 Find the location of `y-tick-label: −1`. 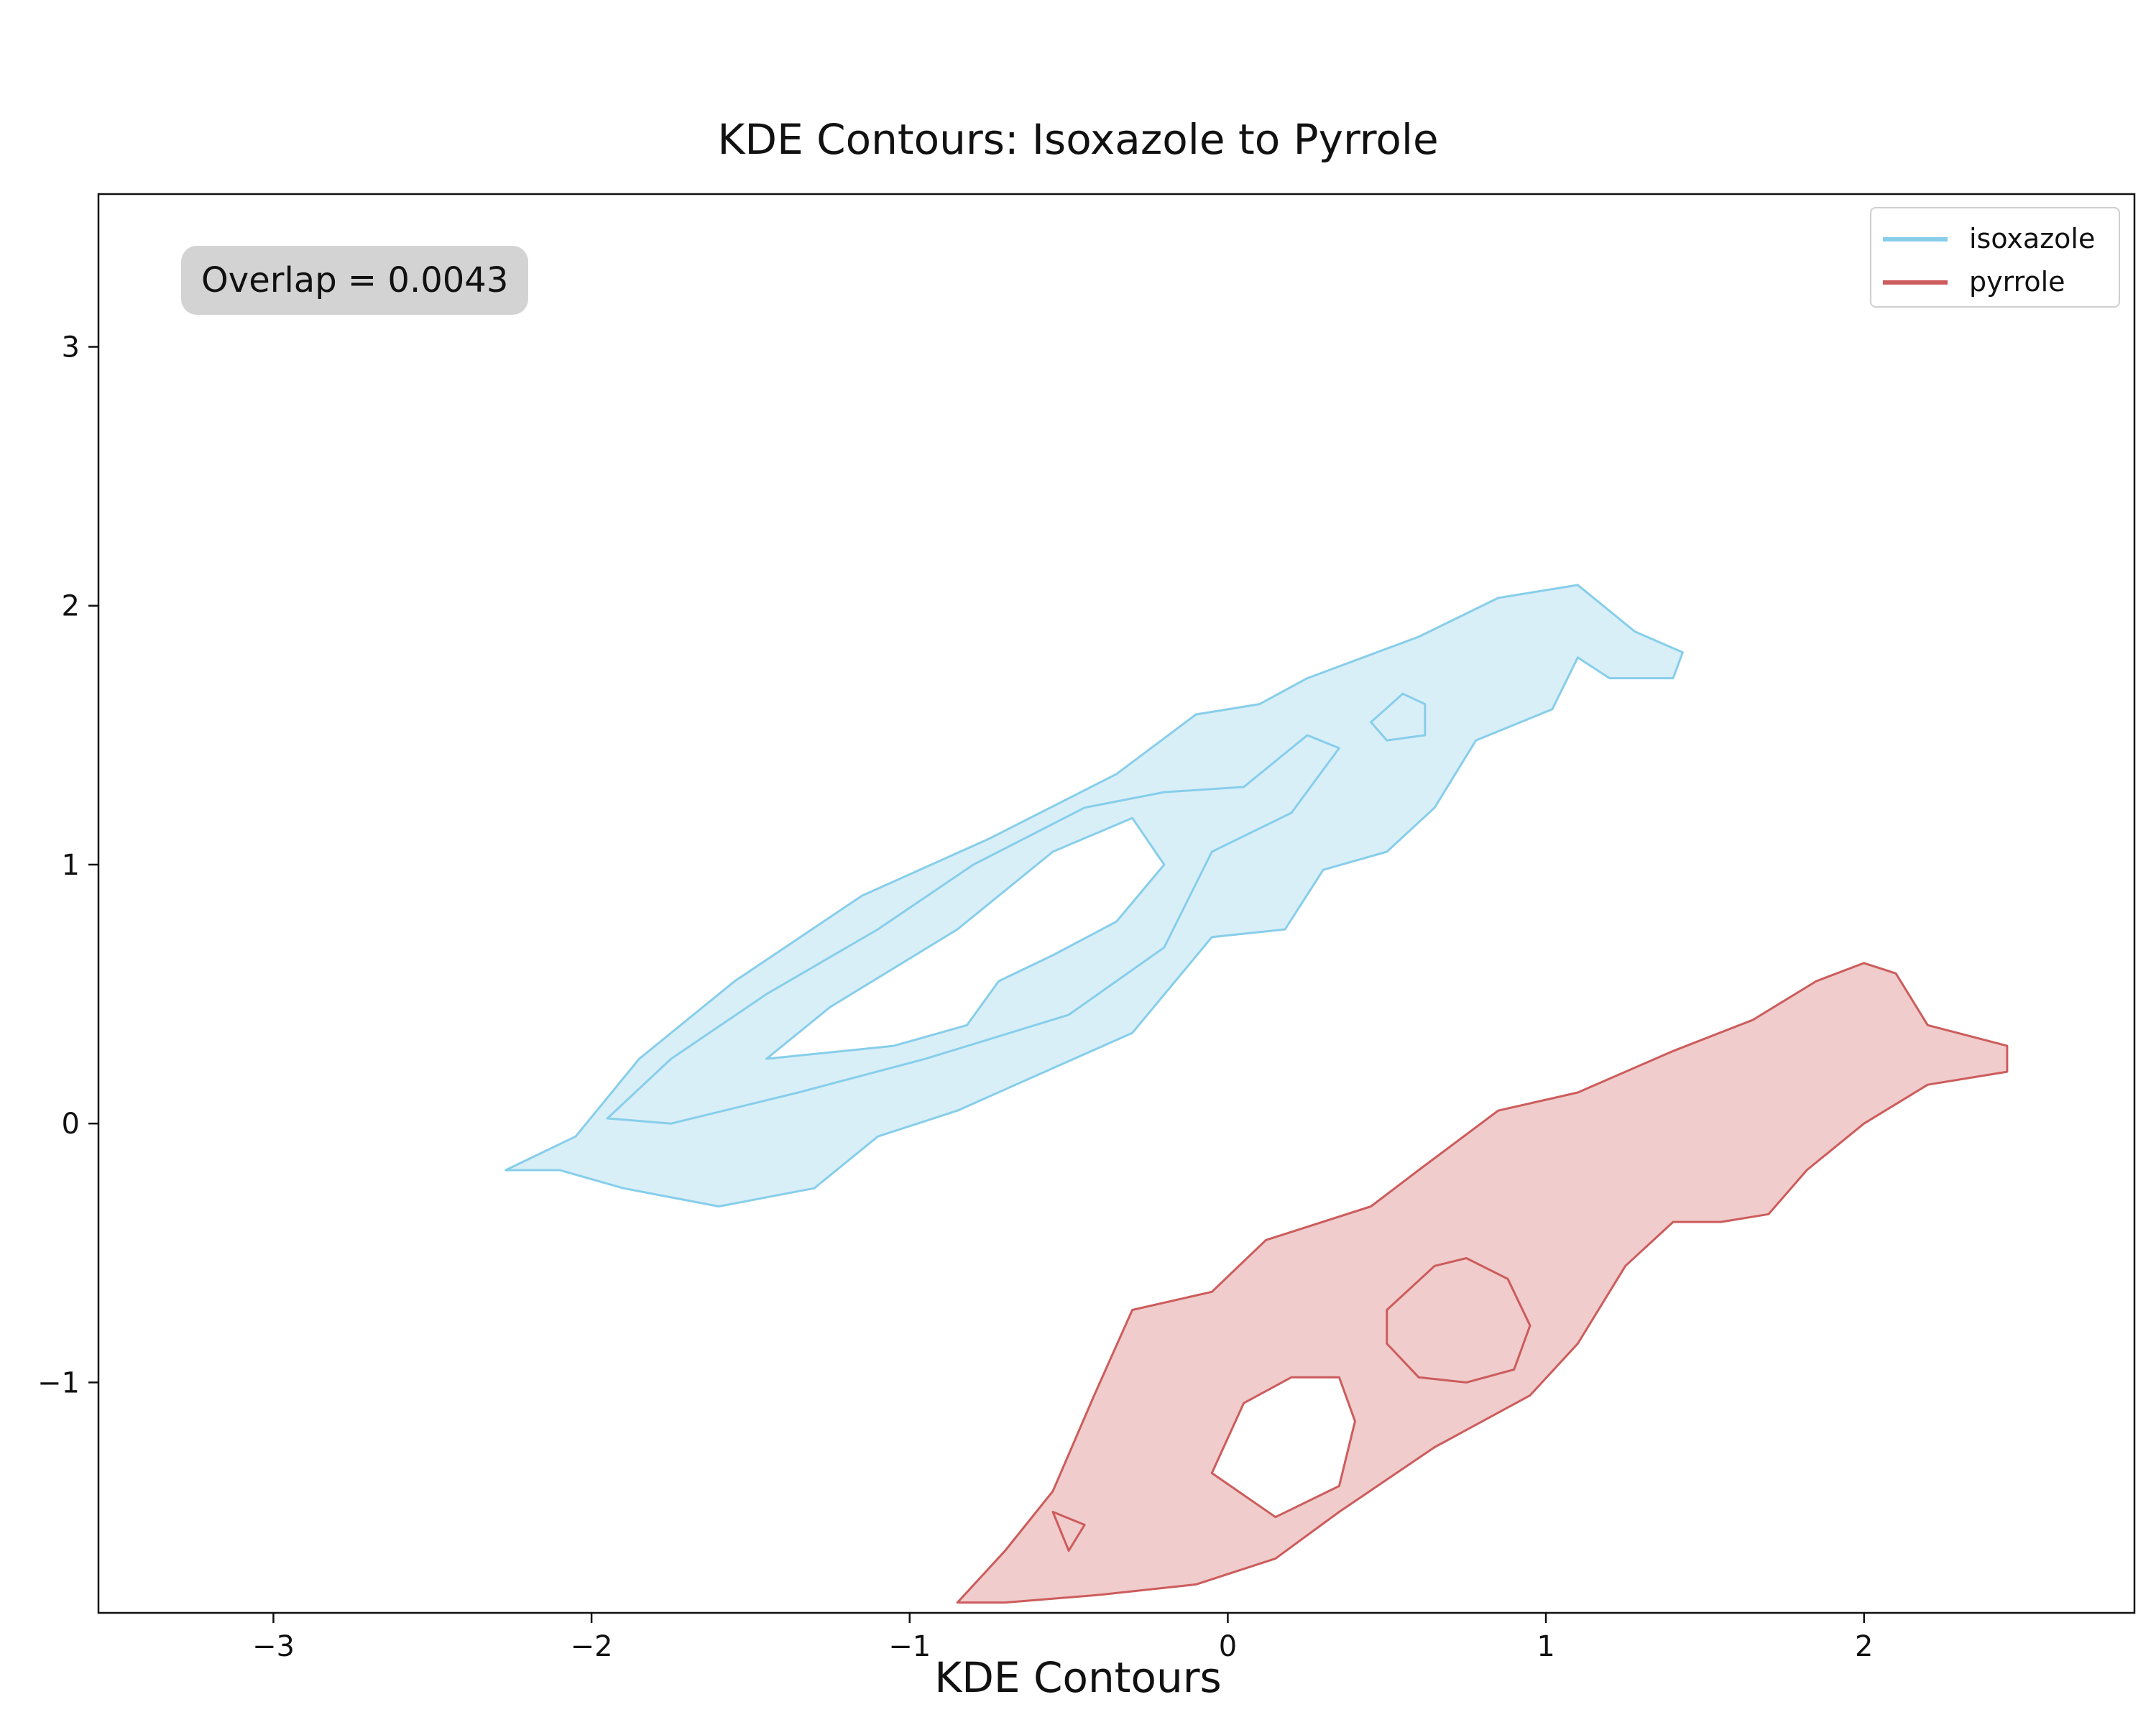

y-tick-label: −1 is located at coordinates (59, 1382).